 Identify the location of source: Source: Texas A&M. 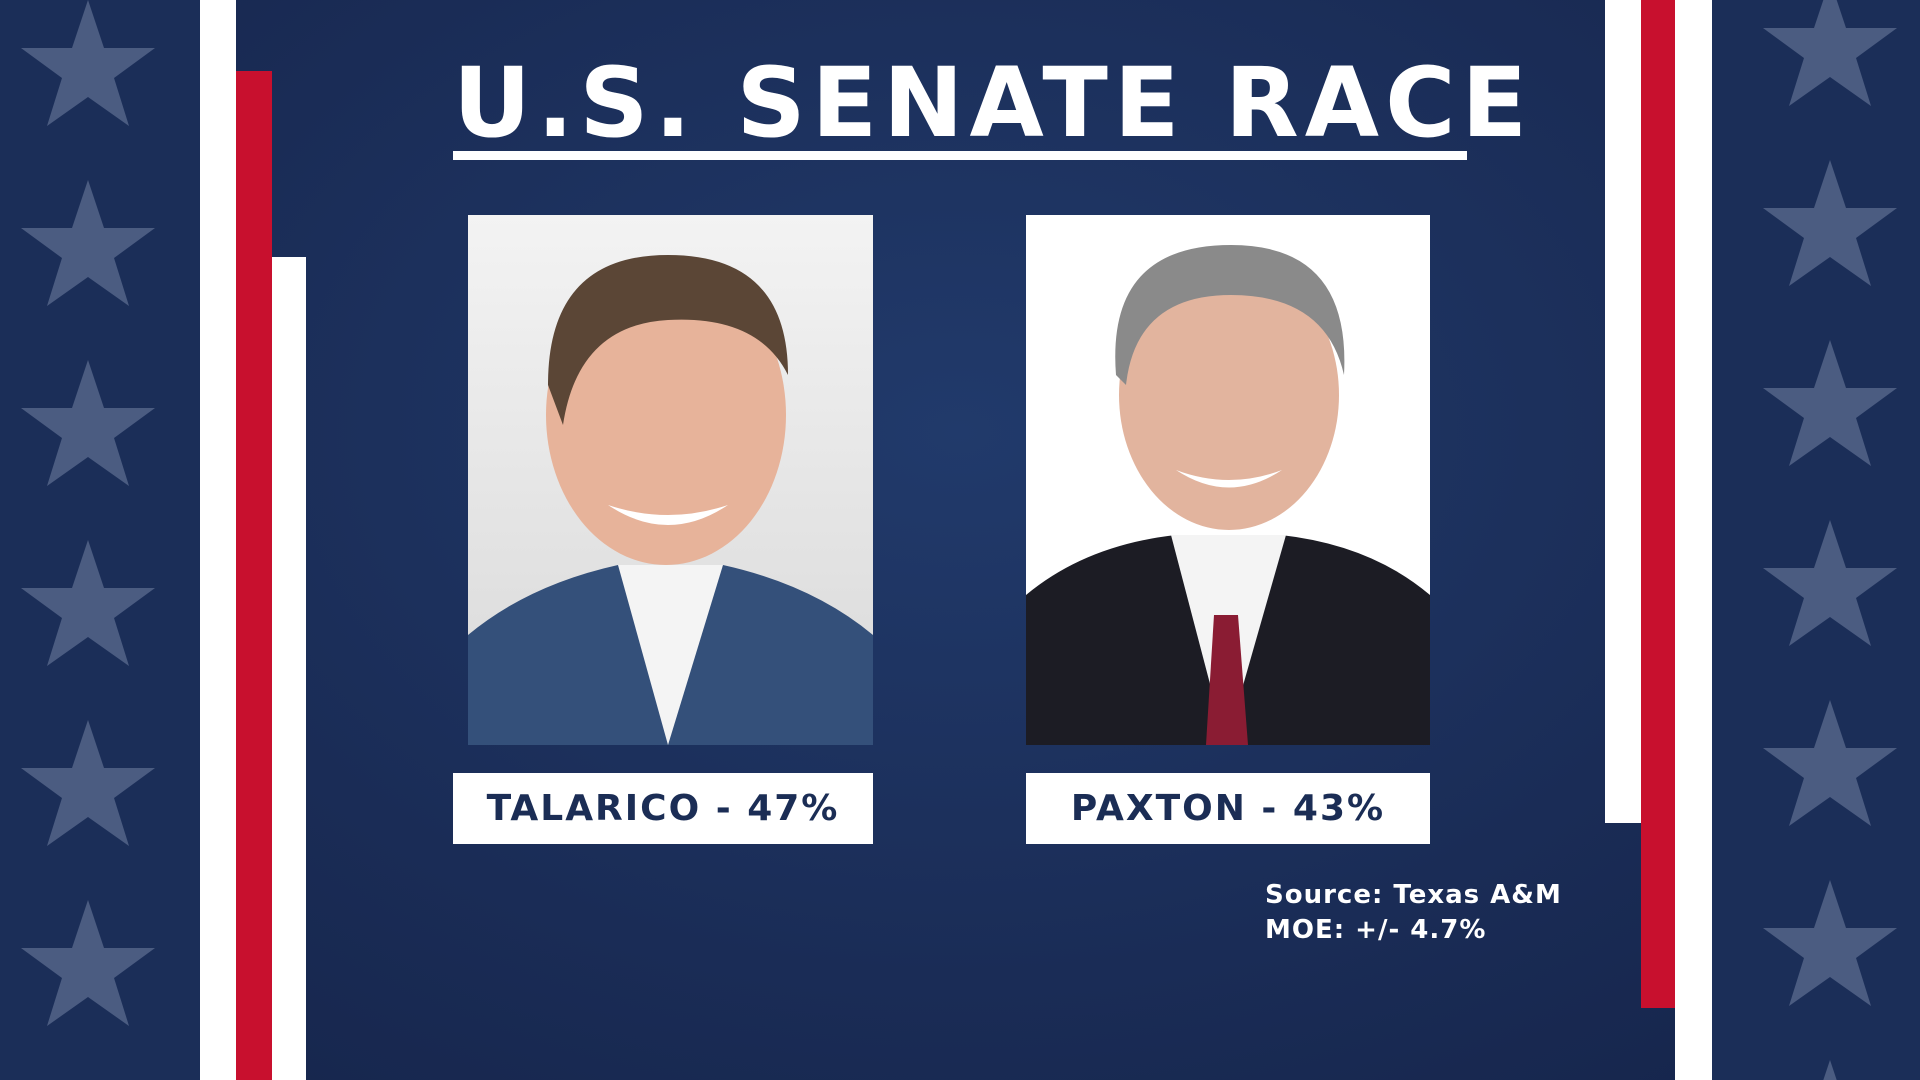
(1413, 895).